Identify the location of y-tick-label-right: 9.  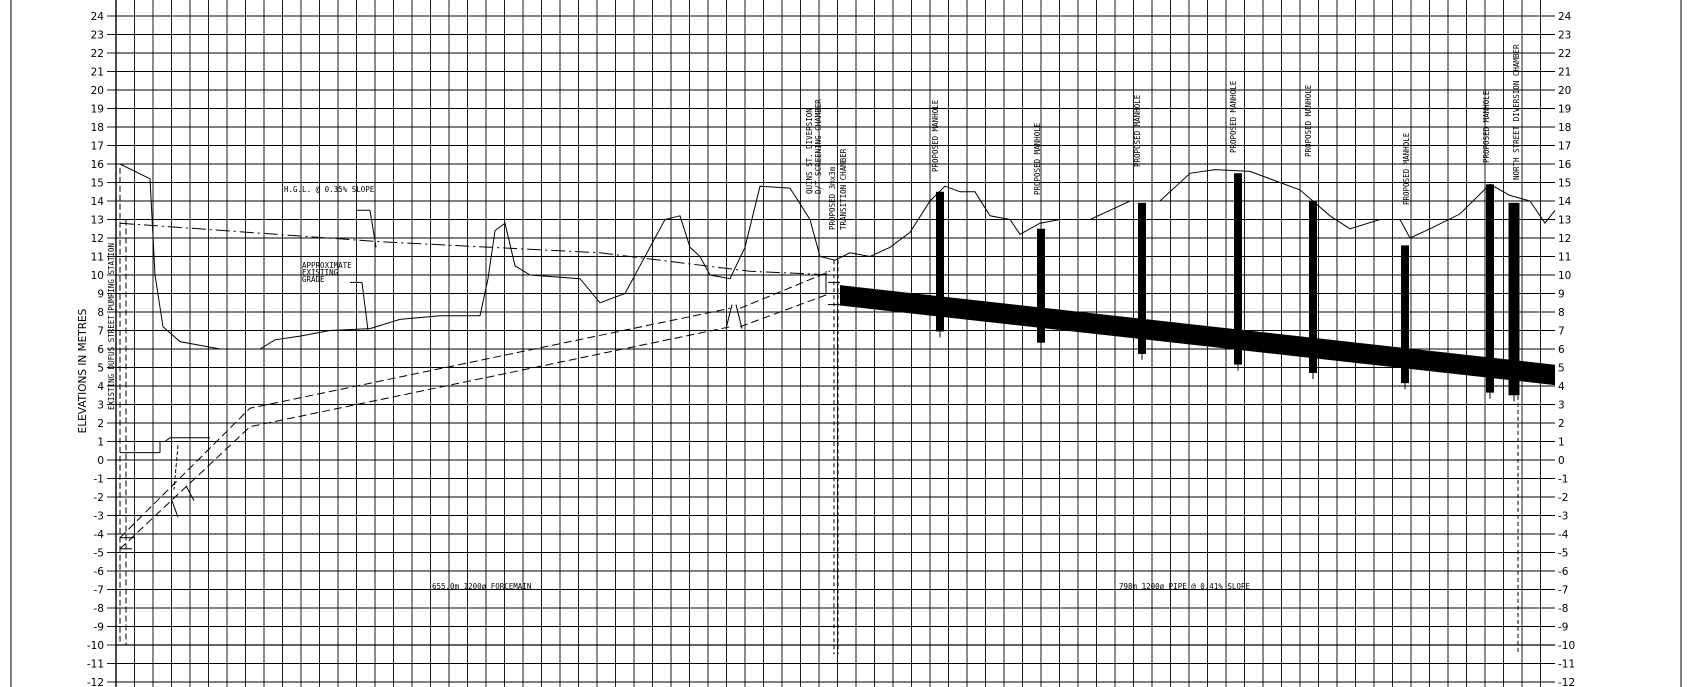
(1561, 295).